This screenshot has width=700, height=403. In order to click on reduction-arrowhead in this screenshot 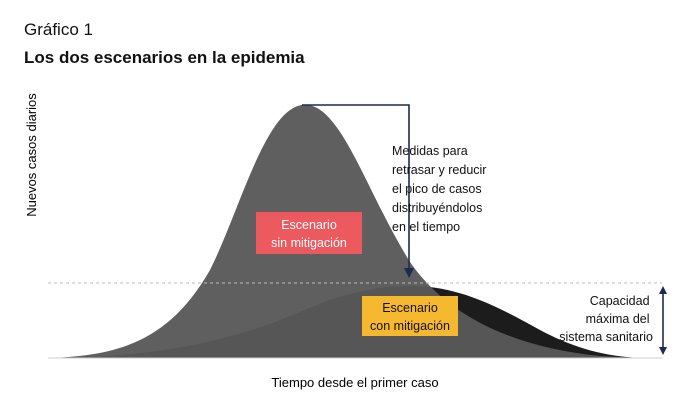, I will do `click(409, 273)`.